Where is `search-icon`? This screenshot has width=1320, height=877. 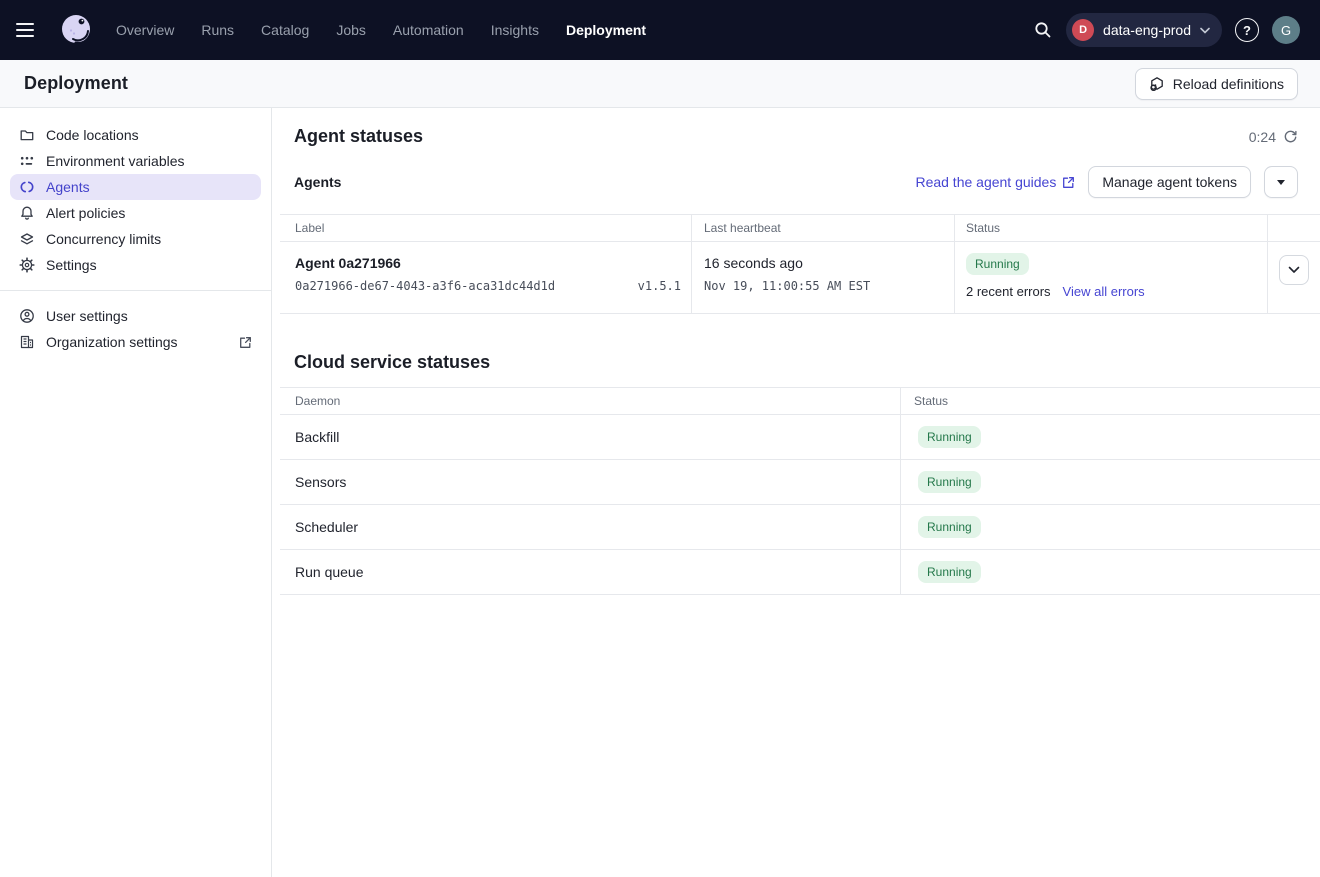 search-icon is located at coordinates (1043, 30).